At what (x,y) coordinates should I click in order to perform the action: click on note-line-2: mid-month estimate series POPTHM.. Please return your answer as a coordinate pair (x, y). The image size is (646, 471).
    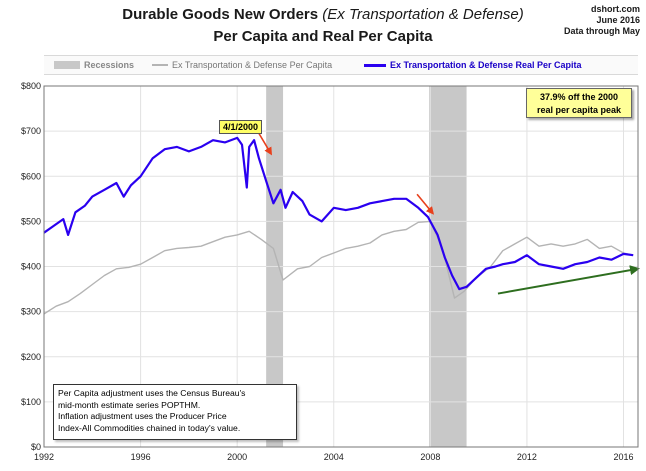
    Looking at the image, I should click on (129, 404).